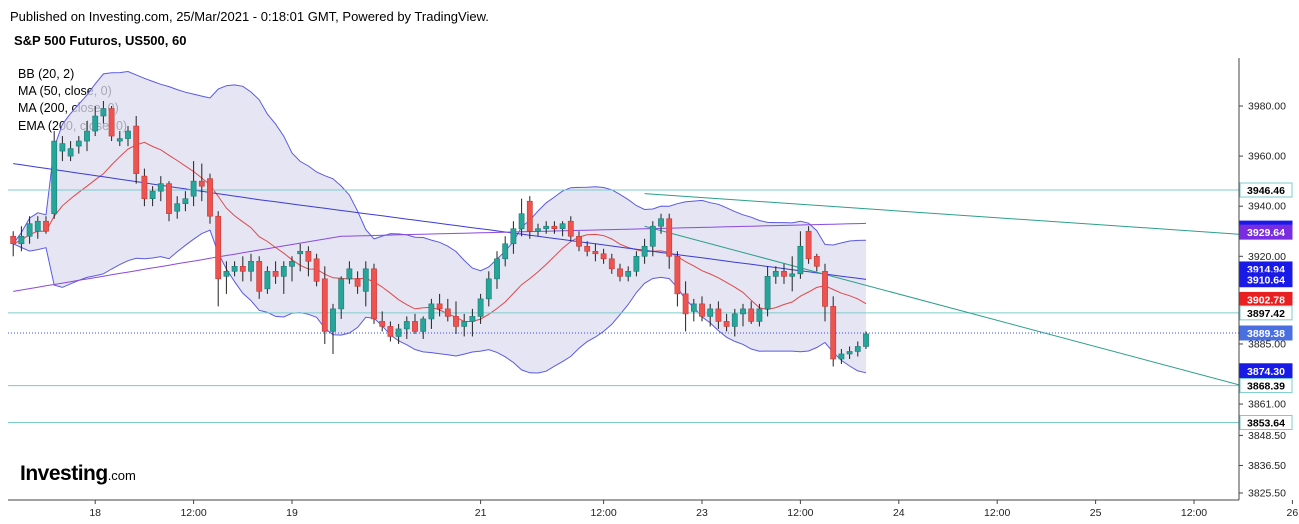 Image resolution: width=1299 pixels, height=524 pixels. I want to click on price-label: 3902.78, so click(1266, 299).